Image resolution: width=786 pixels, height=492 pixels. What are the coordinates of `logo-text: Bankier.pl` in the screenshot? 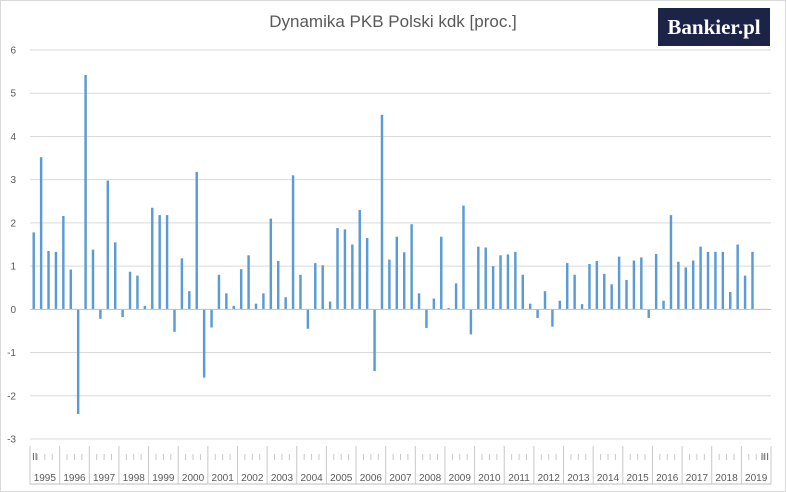 It's located at (714, 27).